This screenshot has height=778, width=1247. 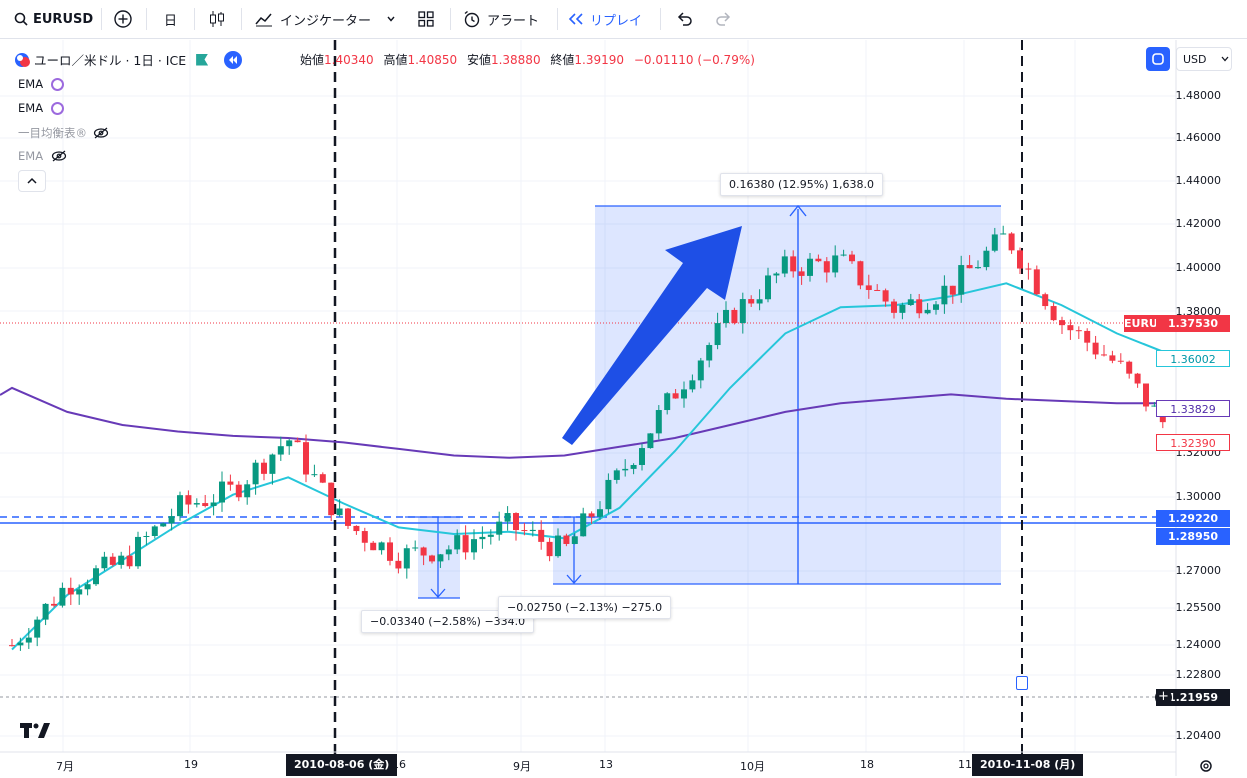 What do you see at coordinates (1163, 697) in the screenshot?
I see `add-alert-plus-icon: +` at bounding box center [1163, 697].